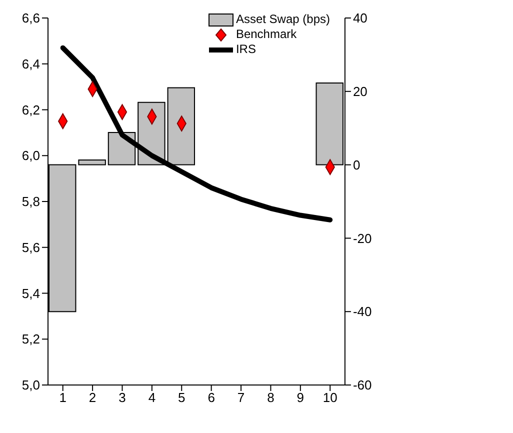 This screenshot has width=513, height=433. I want to click on y2-tick-label: -60, so click(362, 385).